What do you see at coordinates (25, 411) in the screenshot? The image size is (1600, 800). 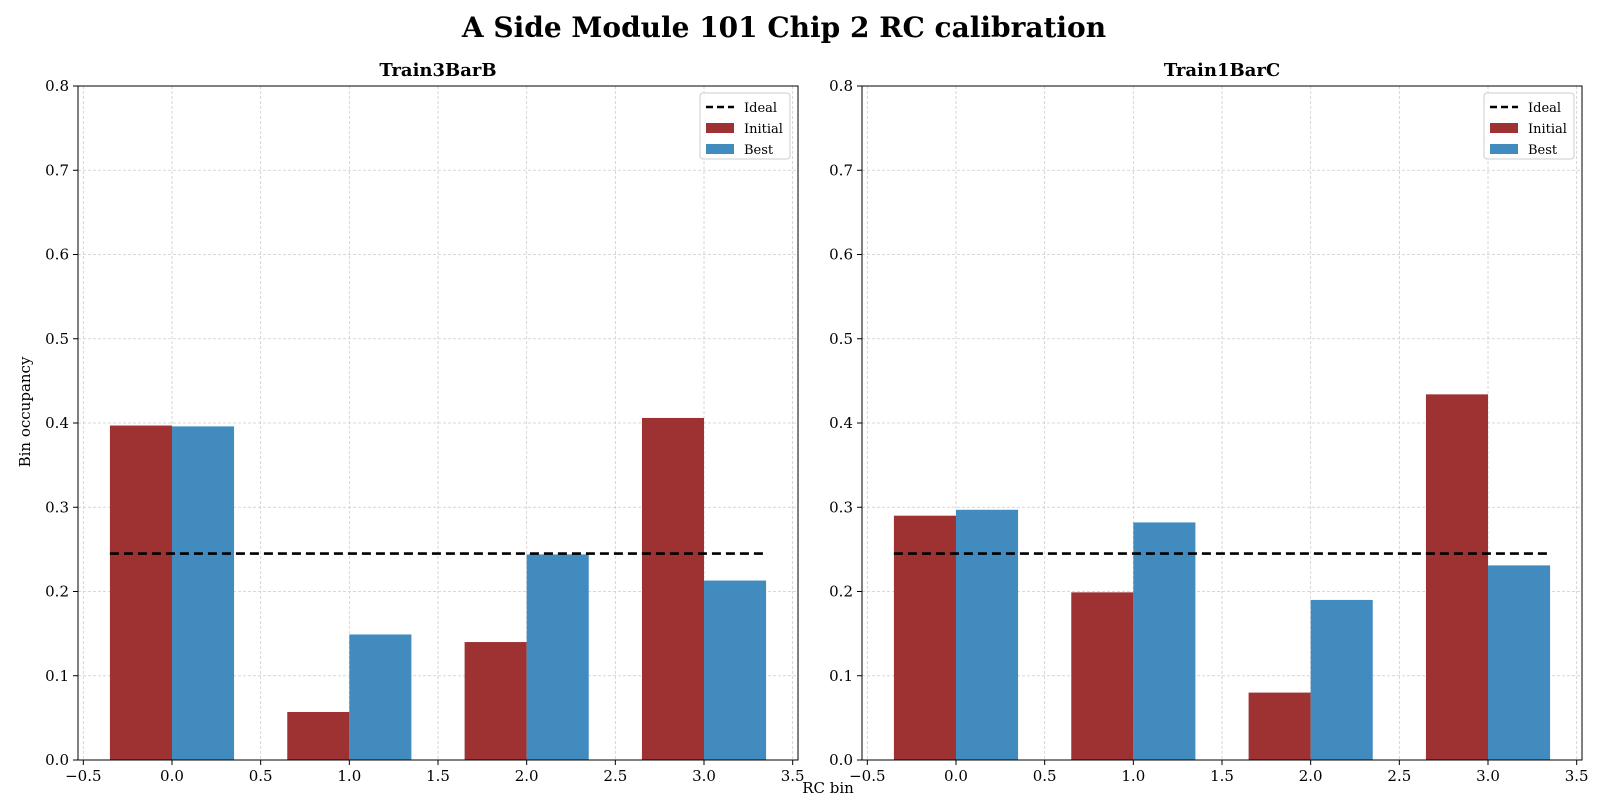 I see `ylabel: Bin occupancy` at bounding box center [25, 411].